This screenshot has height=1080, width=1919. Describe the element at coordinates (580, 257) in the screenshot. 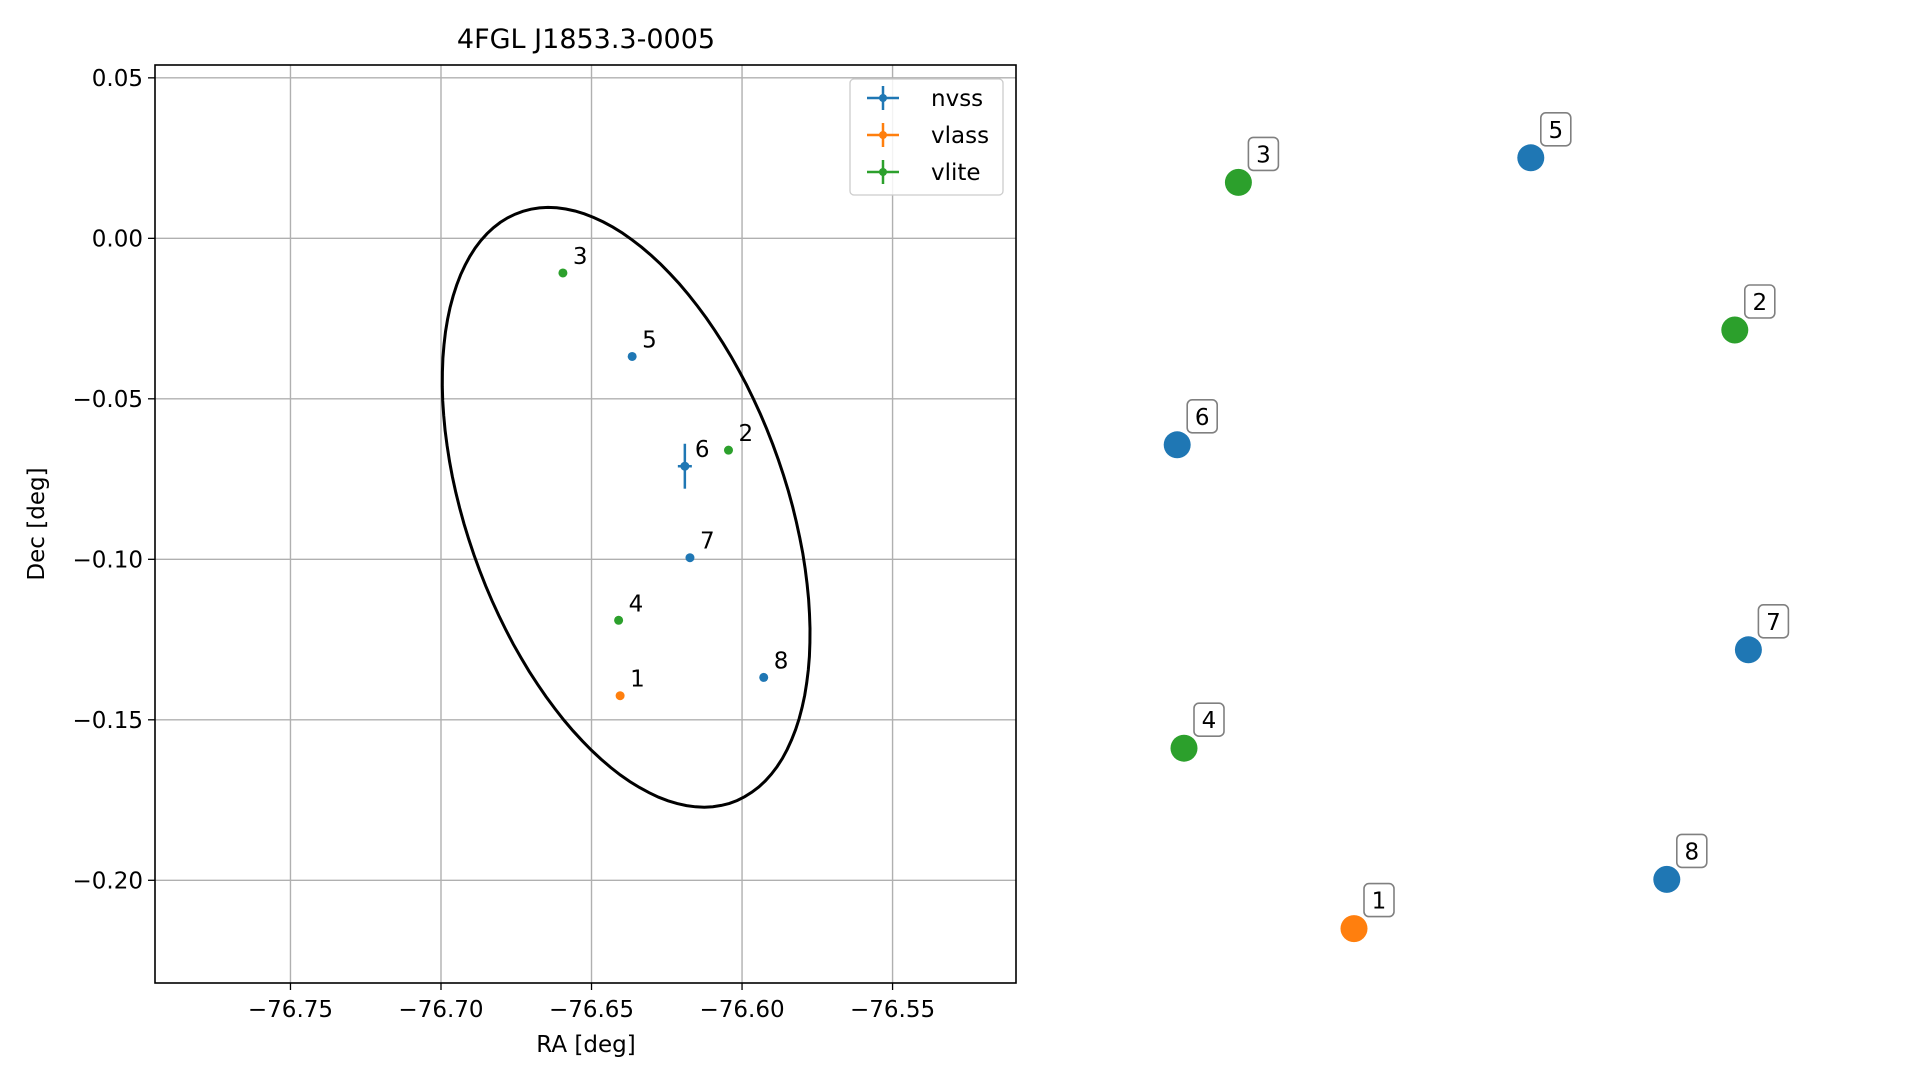

I see `point-label: 3` at that location.